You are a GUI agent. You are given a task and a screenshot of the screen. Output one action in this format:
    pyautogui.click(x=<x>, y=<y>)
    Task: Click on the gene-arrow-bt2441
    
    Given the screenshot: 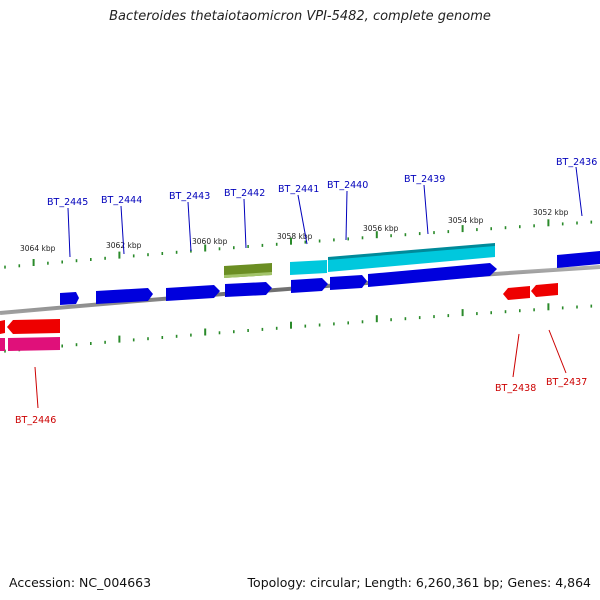 What is the action you would take?
    pyautogui.click(x=309, y=285)
    